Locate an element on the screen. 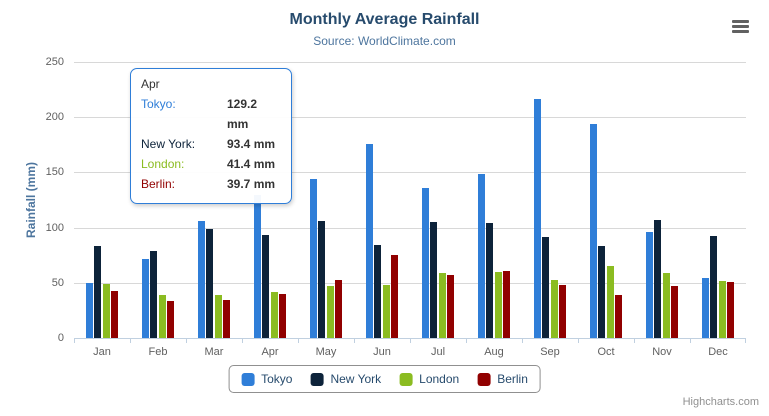  bar-berlin-jun is located at coordinates (394, 296).